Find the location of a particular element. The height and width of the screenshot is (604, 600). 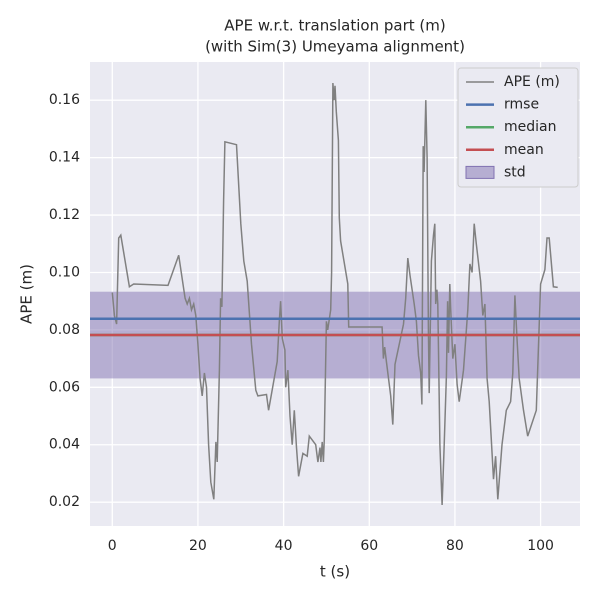

chart-title: APE w.r.t. translation part (m) is located at coordinates (334, 26).